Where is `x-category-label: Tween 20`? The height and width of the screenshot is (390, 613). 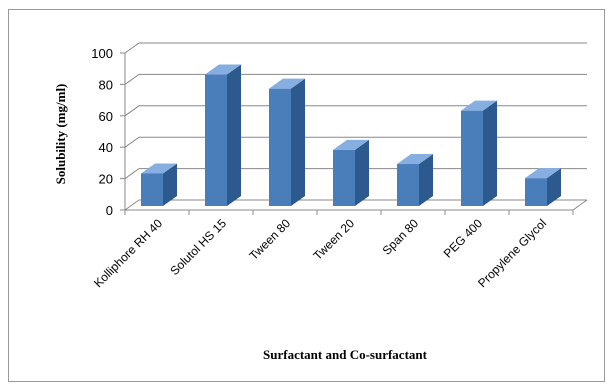
x-category-label: Tween 20 is located at coordinates (333, 239).